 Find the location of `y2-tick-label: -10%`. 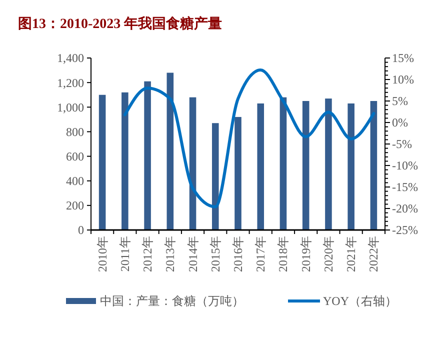

y2-tick-label: -10% is located at coordinates (405, 165).